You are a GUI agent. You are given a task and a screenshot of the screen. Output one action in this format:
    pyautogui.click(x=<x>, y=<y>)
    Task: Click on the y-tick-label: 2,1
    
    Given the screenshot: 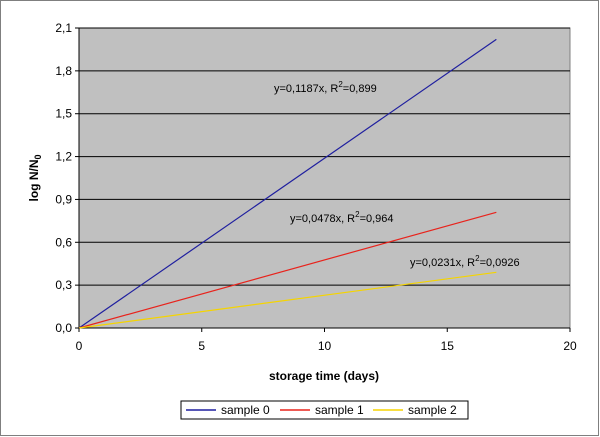 What is the action you would take?
    pyautogui.click(x=63, y=28)
    